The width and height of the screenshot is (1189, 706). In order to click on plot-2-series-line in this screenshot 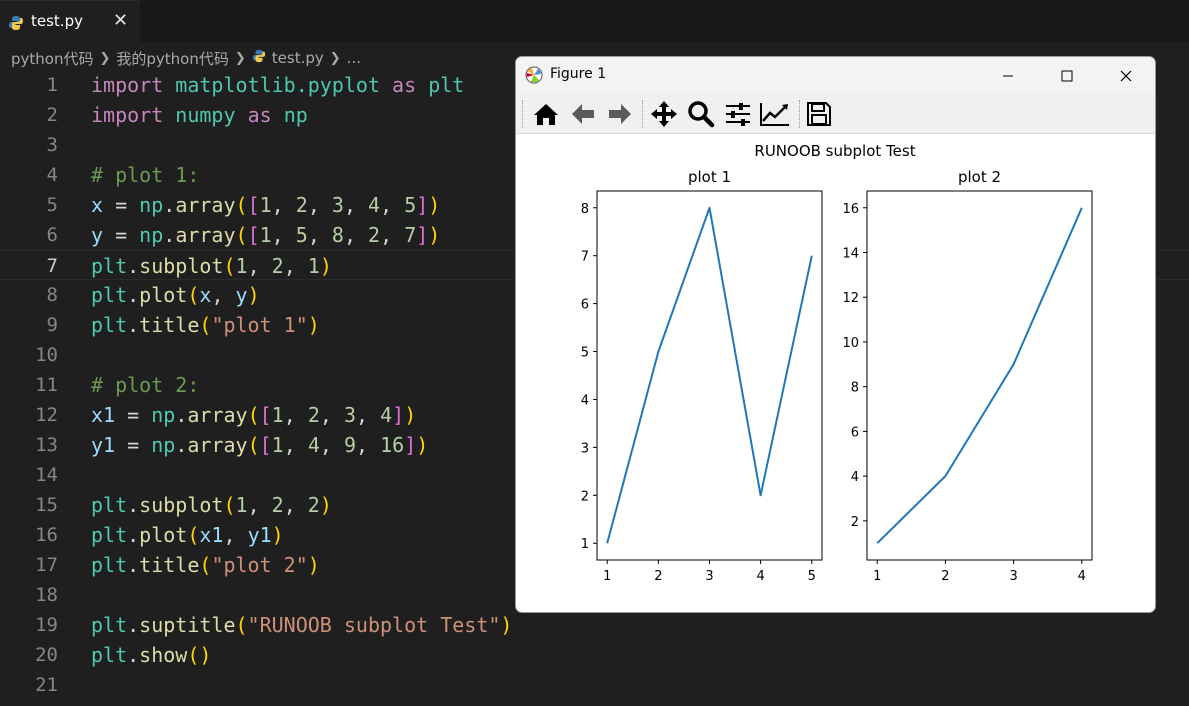, I will do `click(979, 375)`.